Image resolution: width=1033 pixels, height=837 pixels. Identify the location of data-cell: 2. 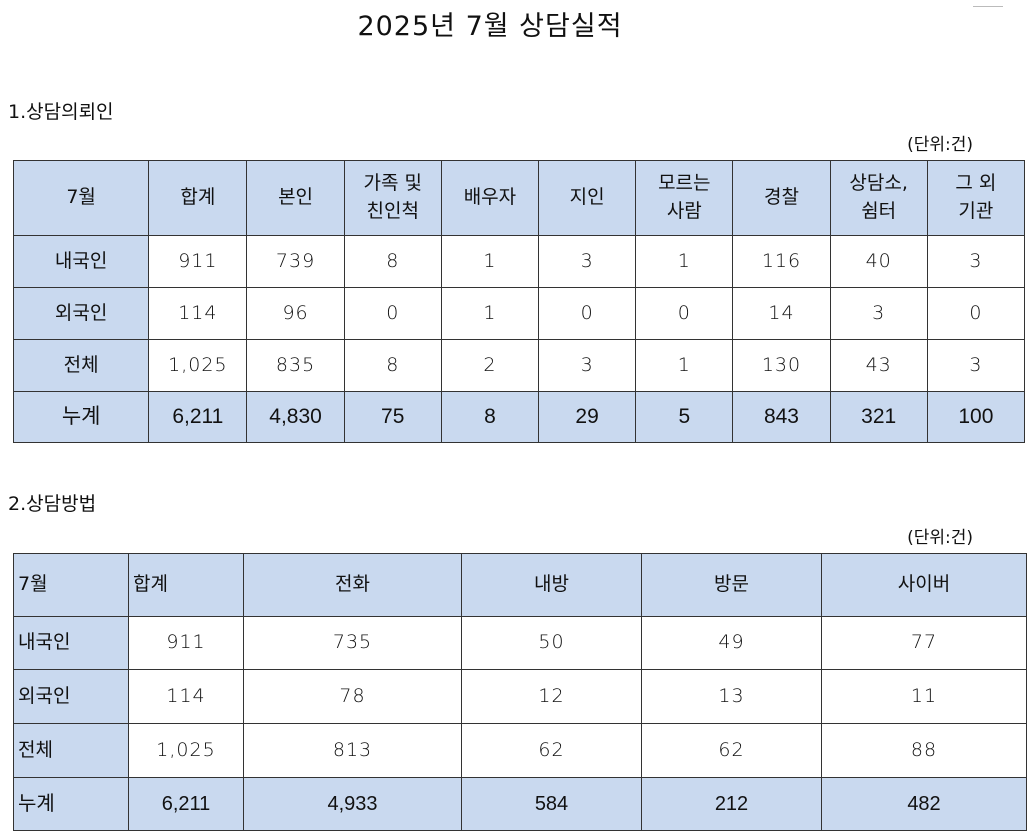
(490, 365).